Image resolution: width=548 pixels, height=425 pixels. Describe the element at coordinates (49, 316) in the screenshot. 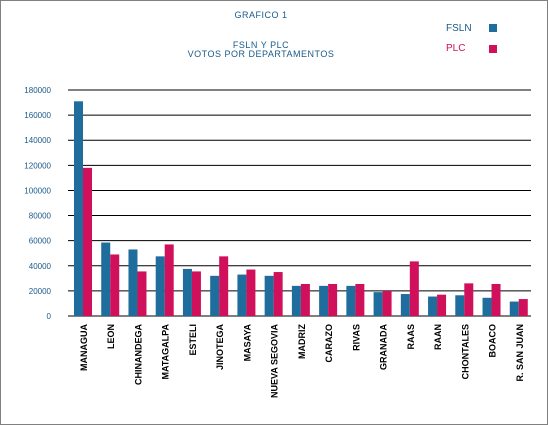

I see `y-tick-label: 0` at that location.